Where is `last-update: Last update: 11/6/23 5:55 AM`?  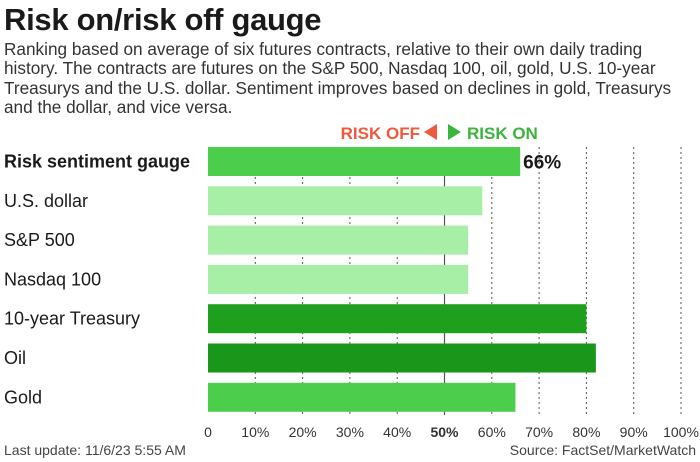 last-update: Last update: 11/6/23 5:55 AM is located at coordinates (95, 450).